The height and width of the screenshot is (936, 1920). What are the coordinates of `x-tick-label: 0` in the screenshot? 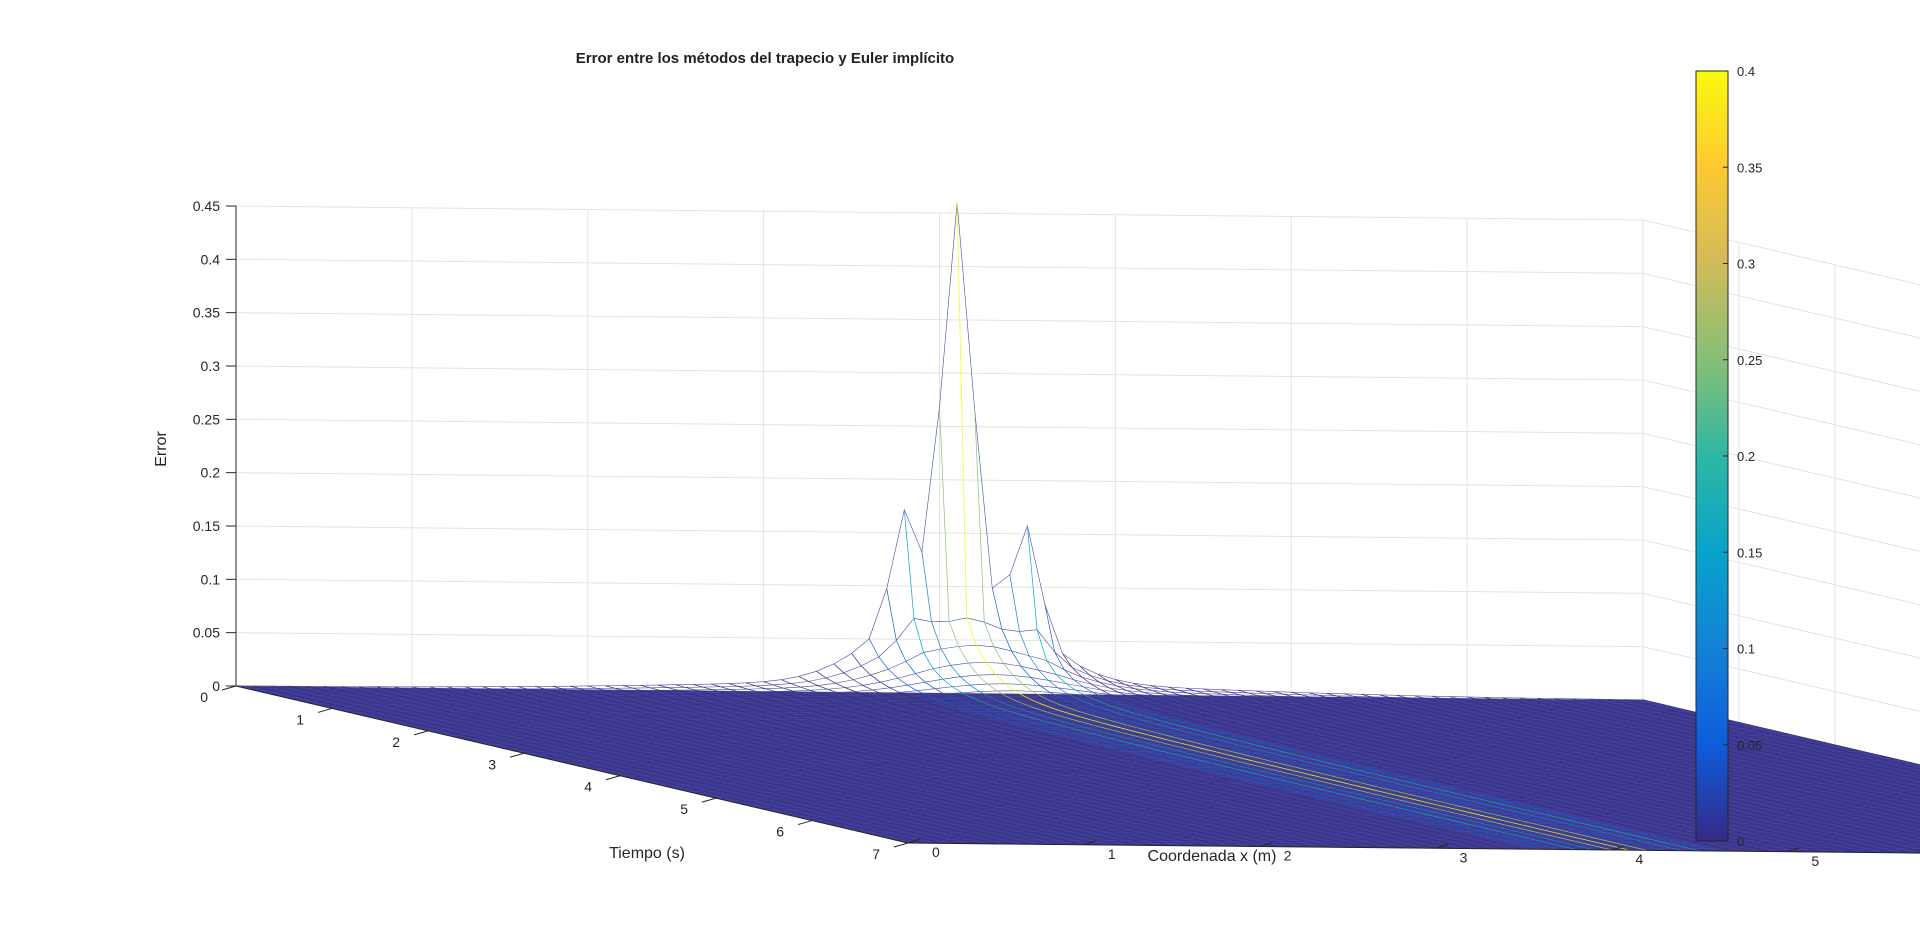 It's located at (936, 852).